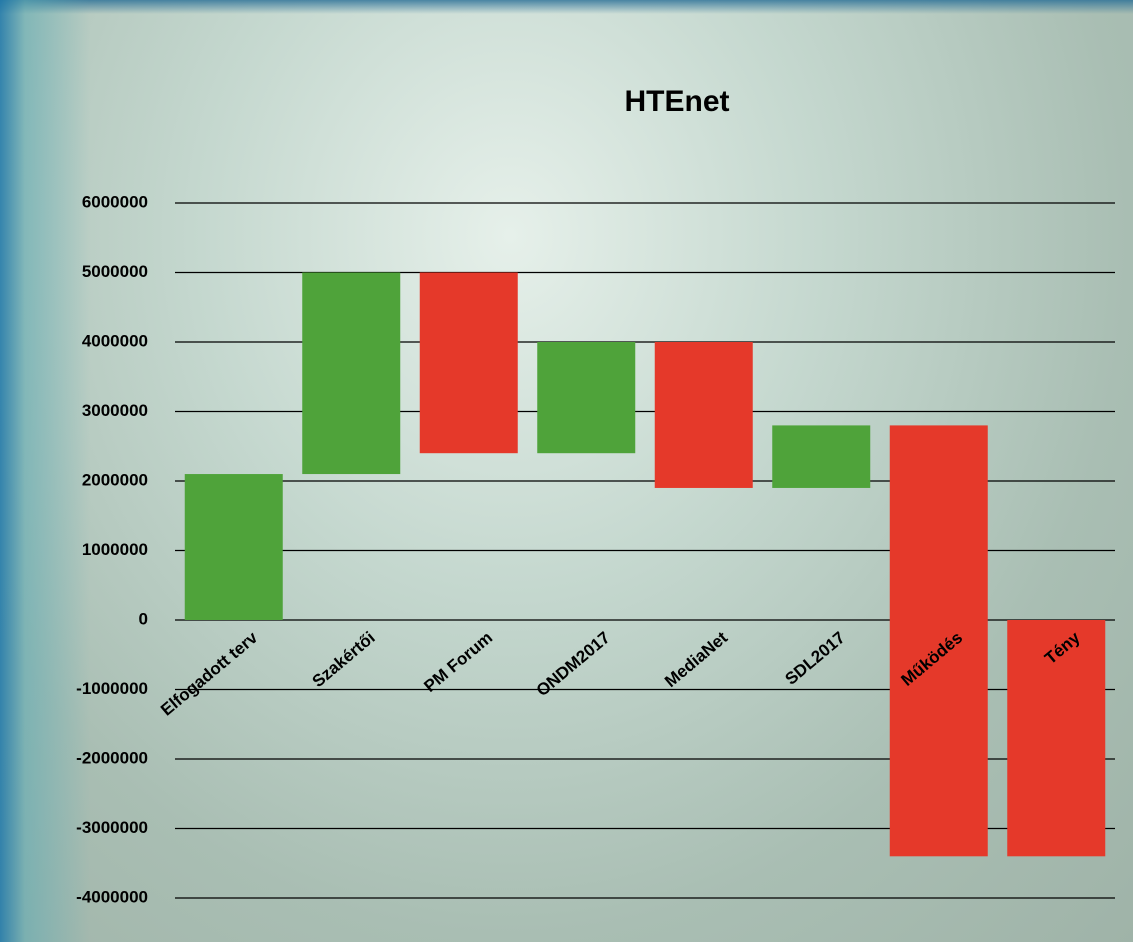 The height and width of the screenshot is (942, 1133). What do you see at coordinates (458, 662) in the screenshot?
I see `x-tick-label: PM Forum` at bounding box center [458, 662].